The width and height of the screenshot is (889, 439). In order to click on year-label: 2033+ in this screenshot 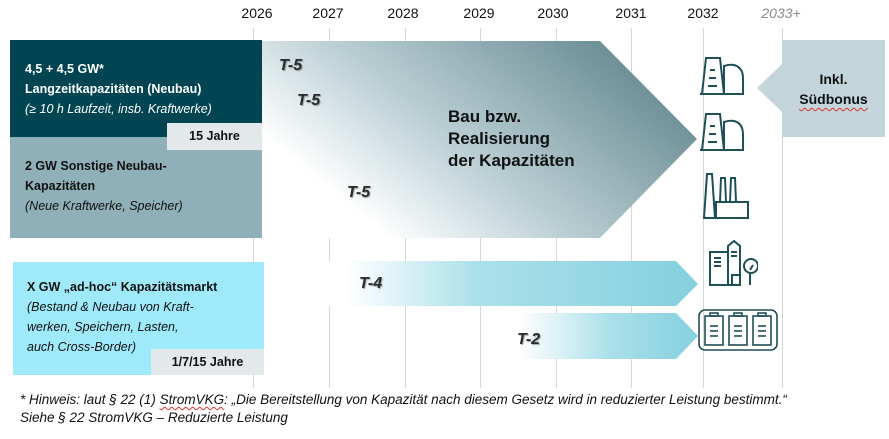, I will do `click(781, 13)`.